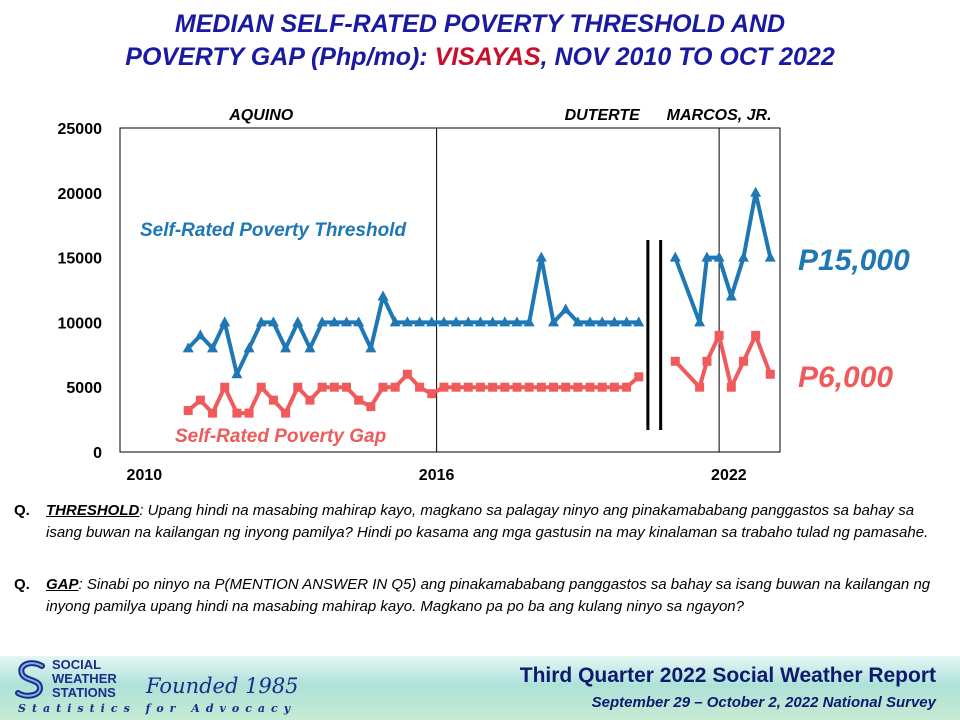  What do you see at coordinates (437, 475) in the screenshot?
I see `x-tick-label: 2016` at bounding box center [437, 475].